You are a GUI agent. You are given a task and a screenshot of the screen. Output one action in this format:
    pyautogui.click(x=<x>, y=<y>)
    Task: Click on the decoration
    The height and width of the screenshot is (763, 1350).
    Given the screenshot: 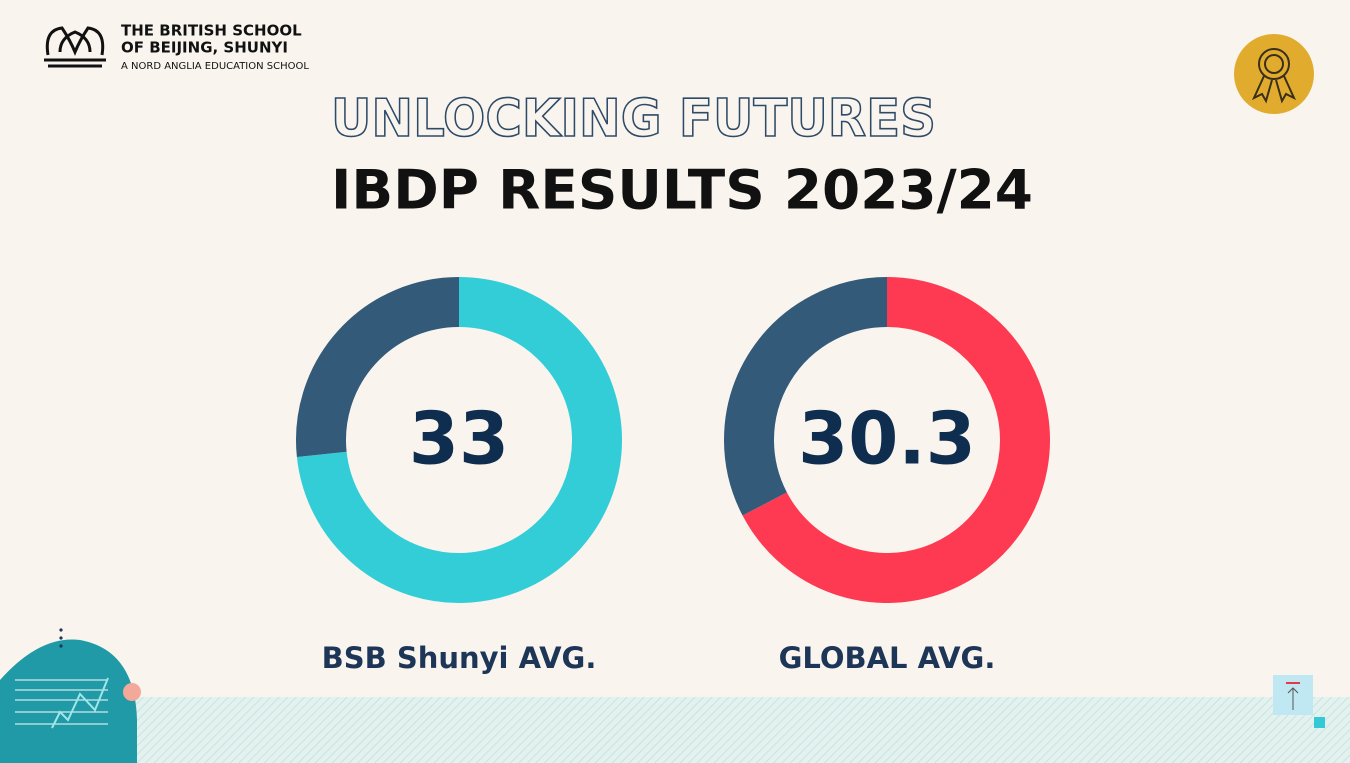 What is the action you would take?
    pyautogui.click(x=70, y=695)
    